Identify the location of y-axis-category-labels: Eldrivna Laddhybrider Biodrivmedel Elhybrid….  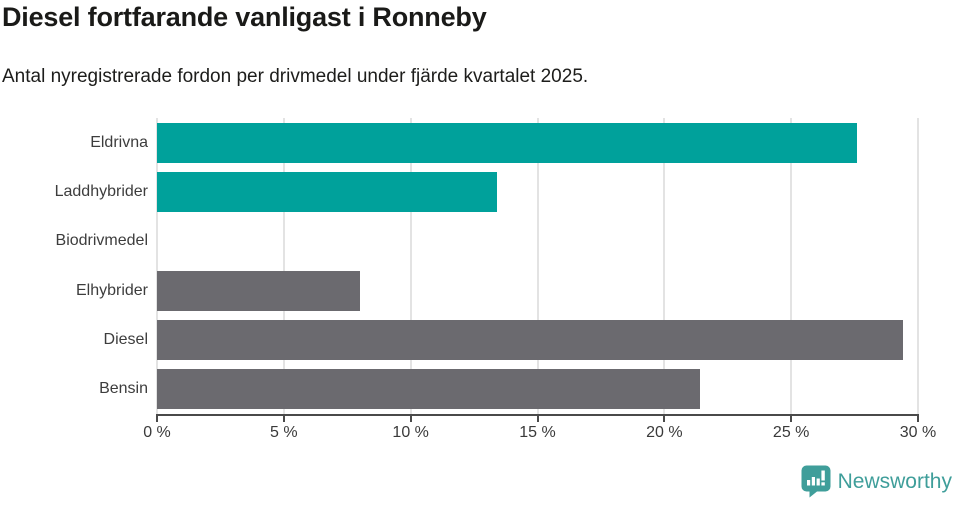
(74, 266).